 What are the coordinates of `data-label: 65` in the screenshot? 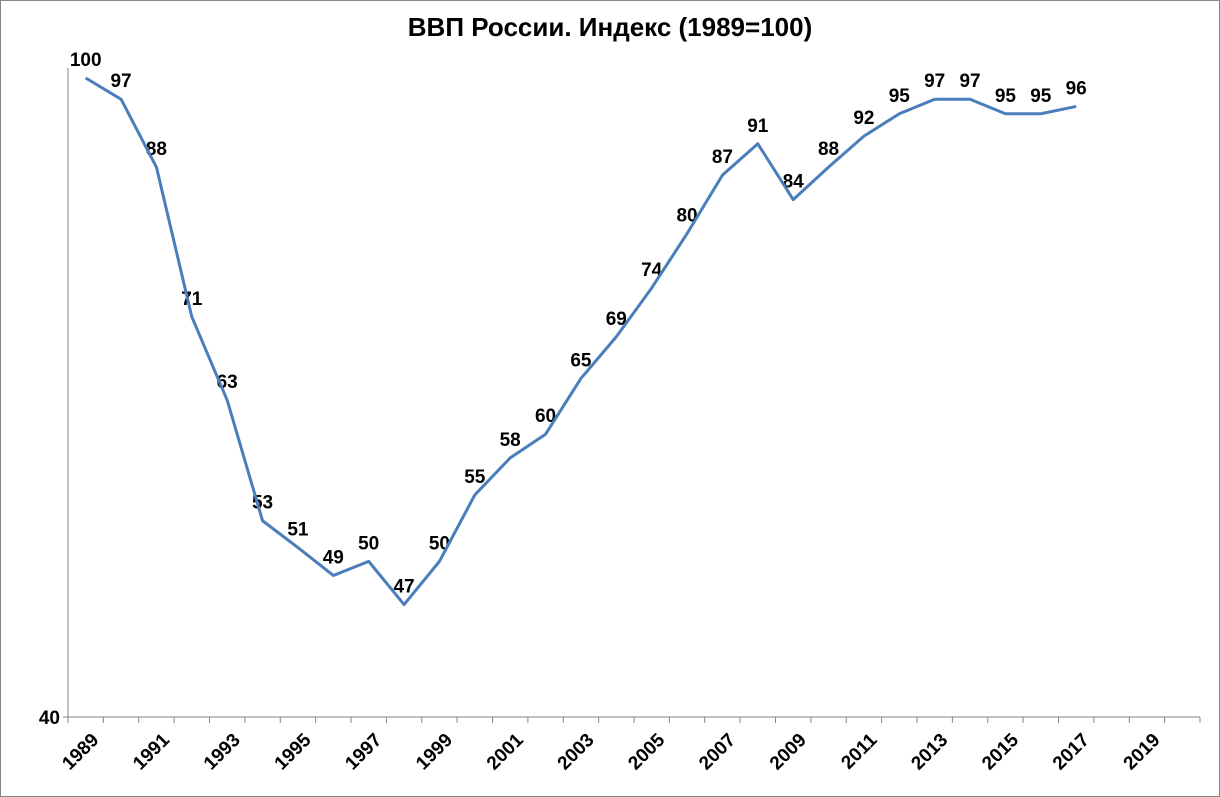 It's located at (581, 360).